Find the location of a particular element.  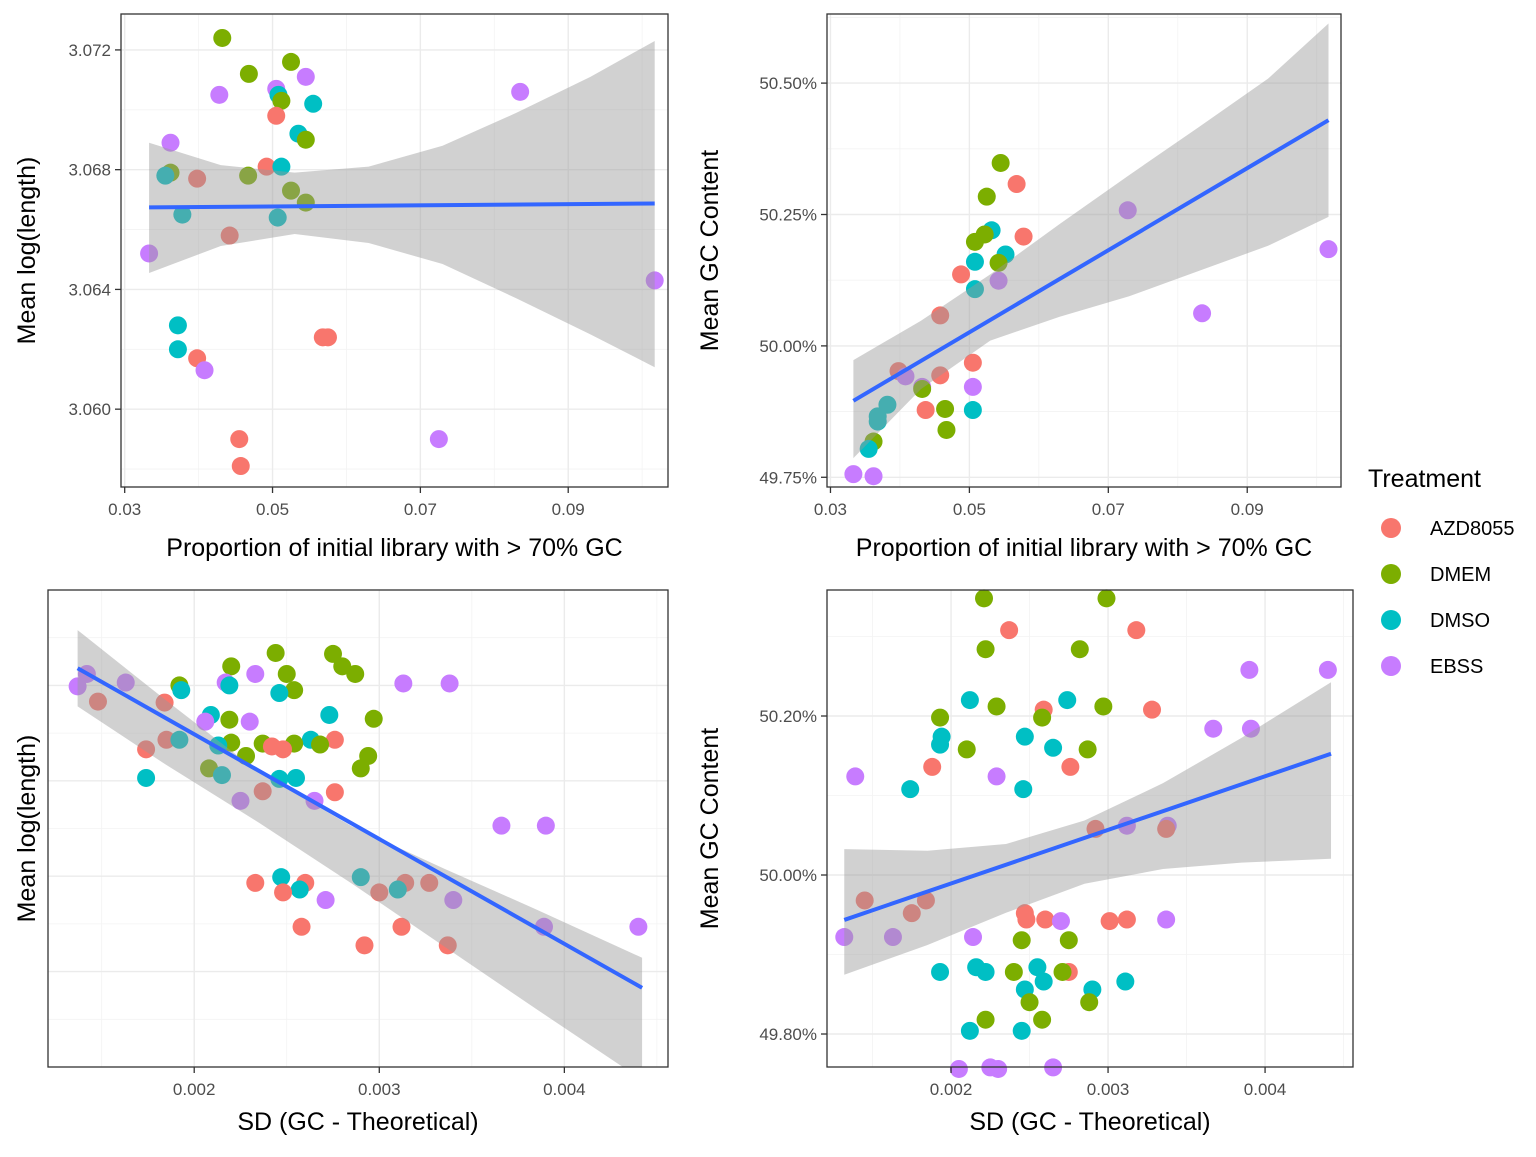

y-tick-label: 49.75% is located at coordinates (788, 477).